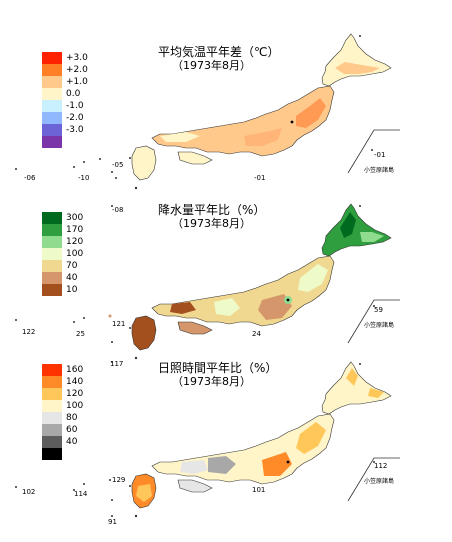 This screenshot has height=542, width=452. Describe the element at coordinates (117, 364) in the screenshot. I see `station-value: 117` at that location.